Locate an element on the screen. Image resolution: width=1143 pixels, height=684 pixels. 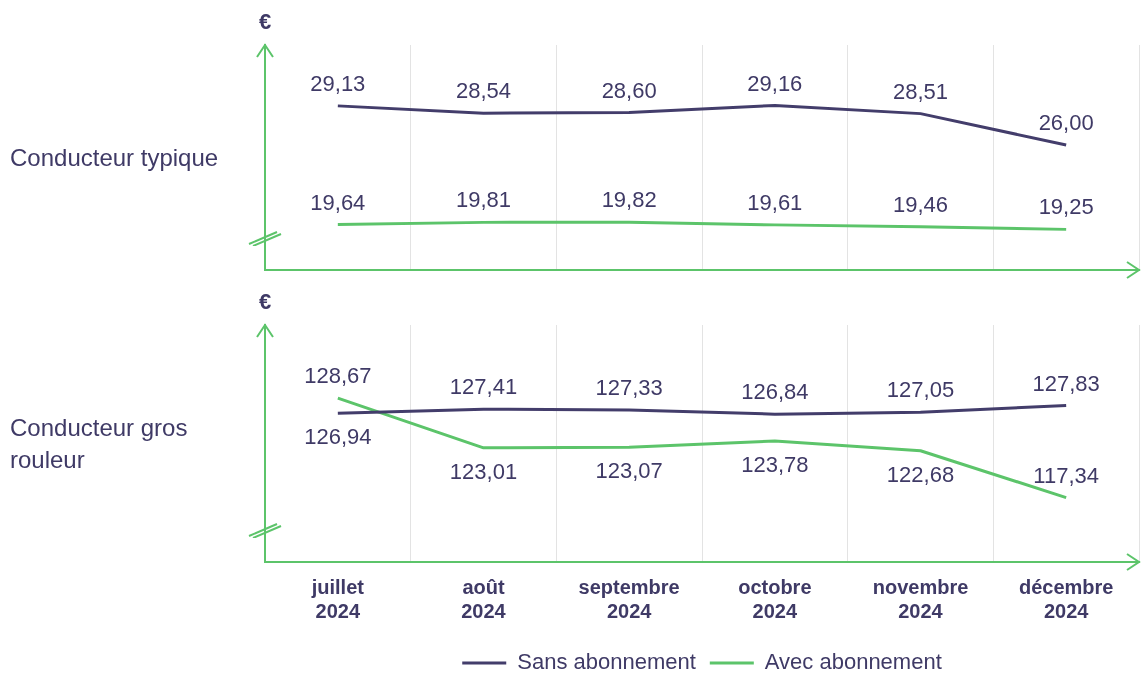
data-label: 123,01 is located at coordinates (483, 471).